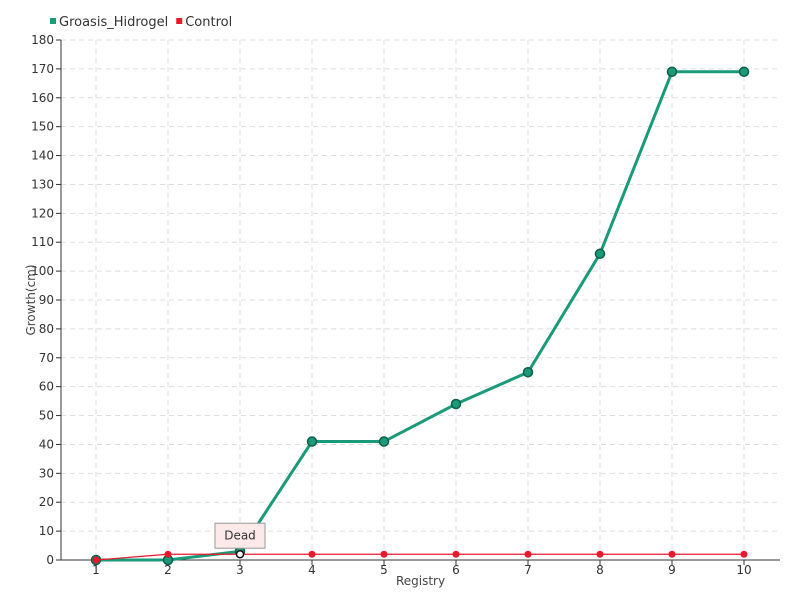 The width and height of the screenshot is (800, 600). I want to click on y-tick-label: 90, so click(46, 300).